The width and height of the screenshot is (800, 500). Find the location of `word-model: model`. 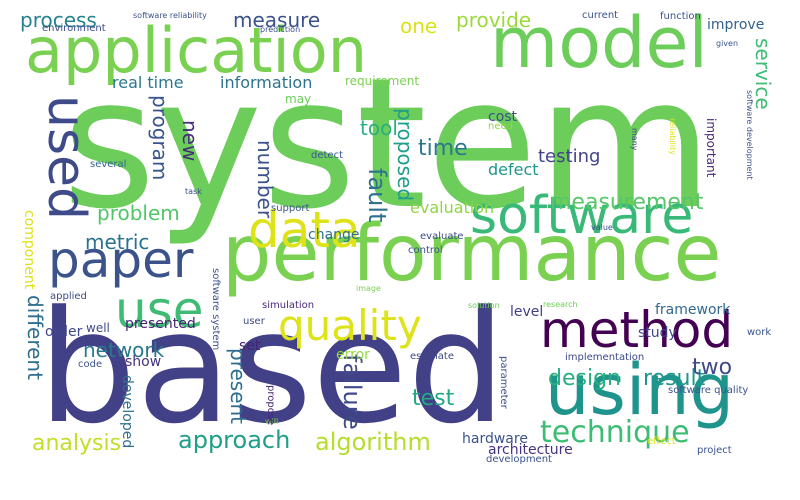

word-model: model is located at coordinates (599, 43).